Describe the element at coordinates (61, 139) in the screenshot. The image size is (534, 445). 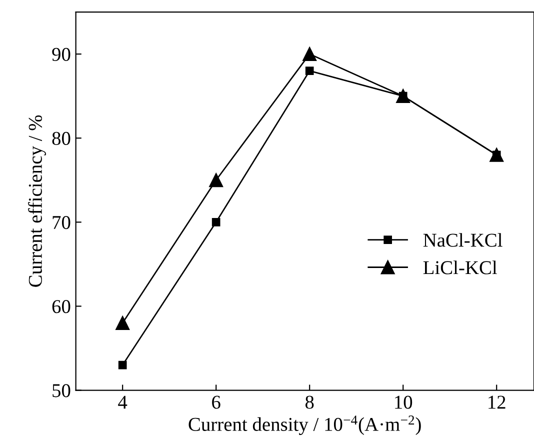
I see `y-tick-label: 80` at that location.